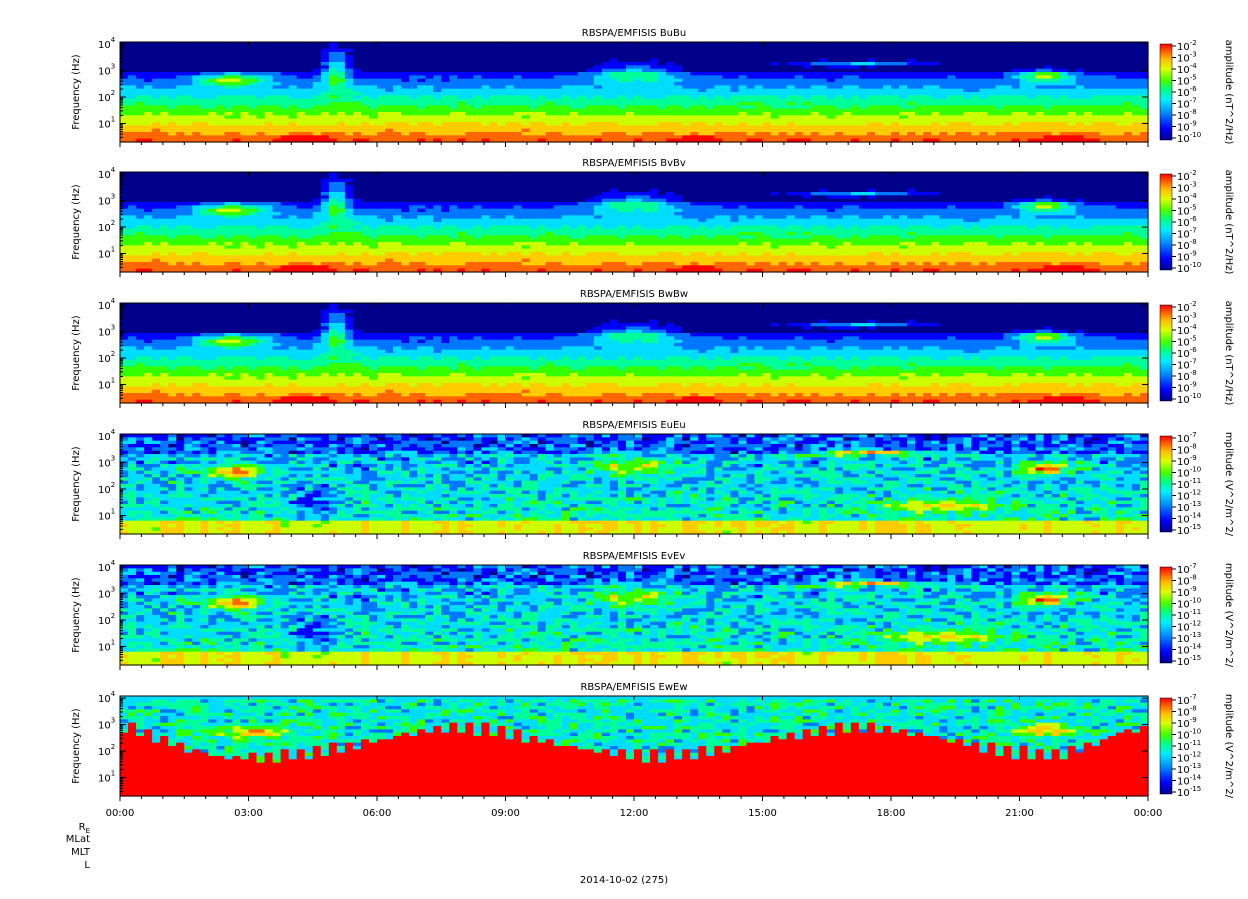  I want to click on x-tick-label: 09:00, so click(505, 813).